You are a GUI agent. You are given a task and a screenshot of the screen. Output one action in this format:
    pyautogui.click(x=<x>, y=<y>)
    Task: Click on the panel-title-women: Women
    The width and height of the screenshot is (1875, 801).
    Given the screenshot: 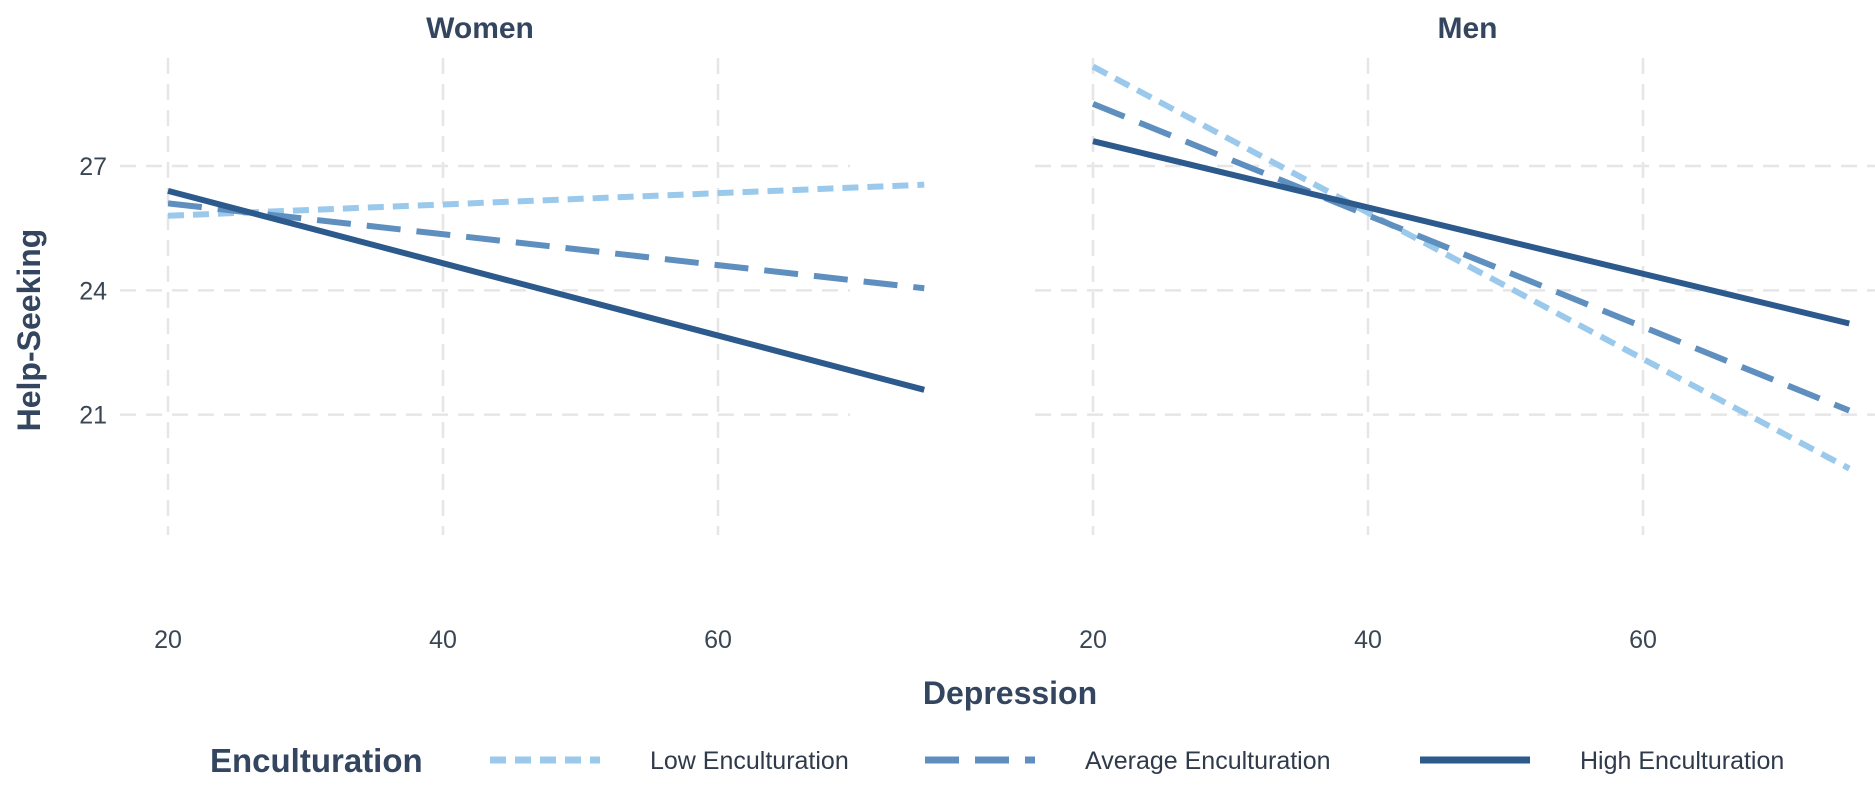 What is the action you would take?
    pyautogui.click(x=480, y=28)
    